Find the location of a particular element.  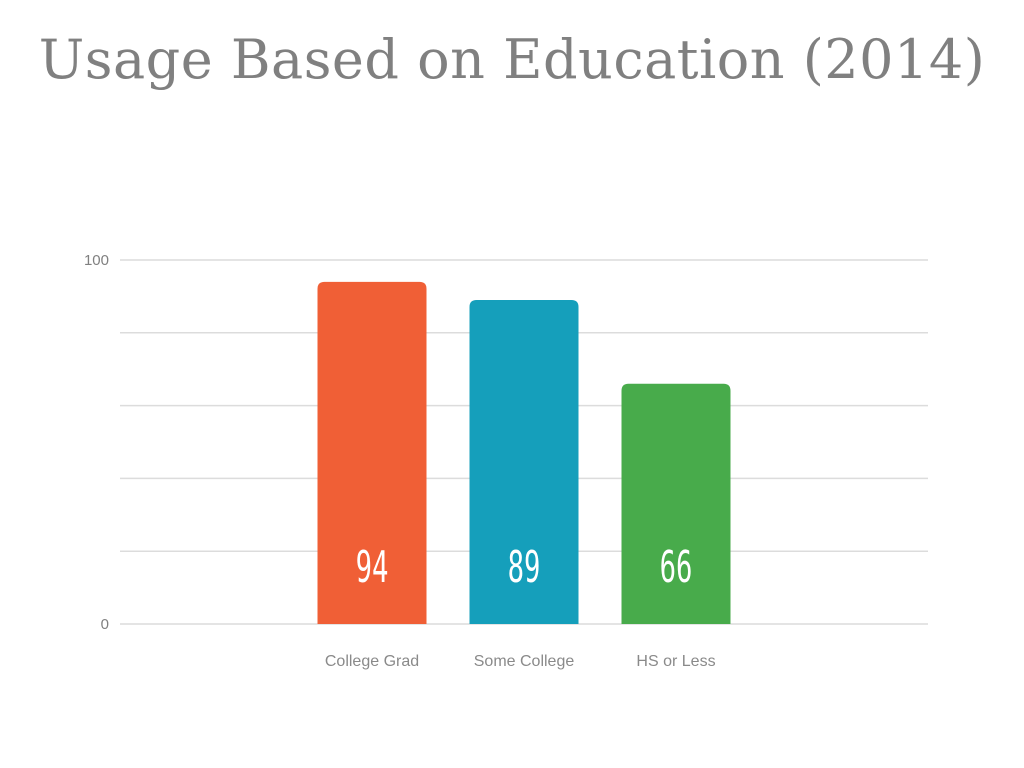

y-tick-label: 100 is located at coordinates (96, 260).